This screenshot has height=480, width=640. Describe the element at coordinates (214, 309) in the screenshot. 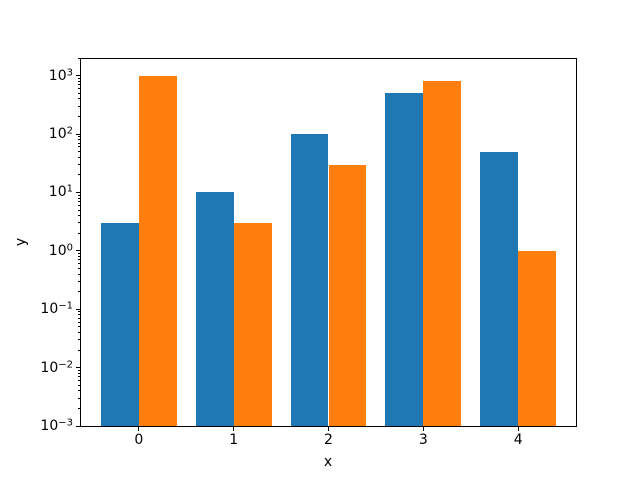

I see `bar-series-1-blue-x1` at that location.